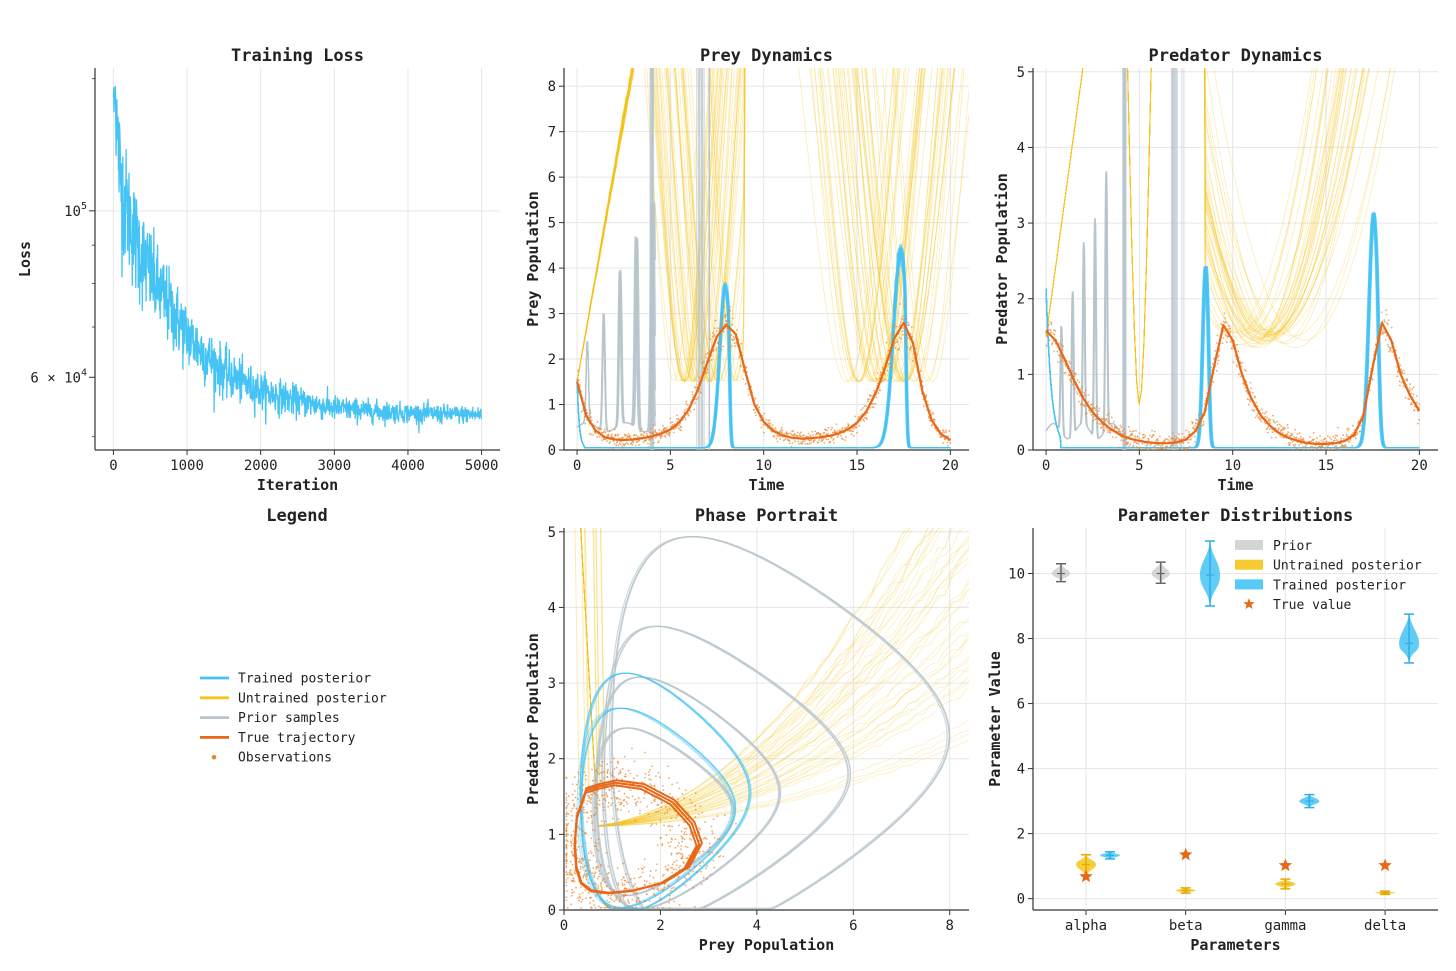  What do you see at coordinates (1021, 705) in the screenshot?
I see `y-tick-label: 6` at bounding box center [1021, 705].